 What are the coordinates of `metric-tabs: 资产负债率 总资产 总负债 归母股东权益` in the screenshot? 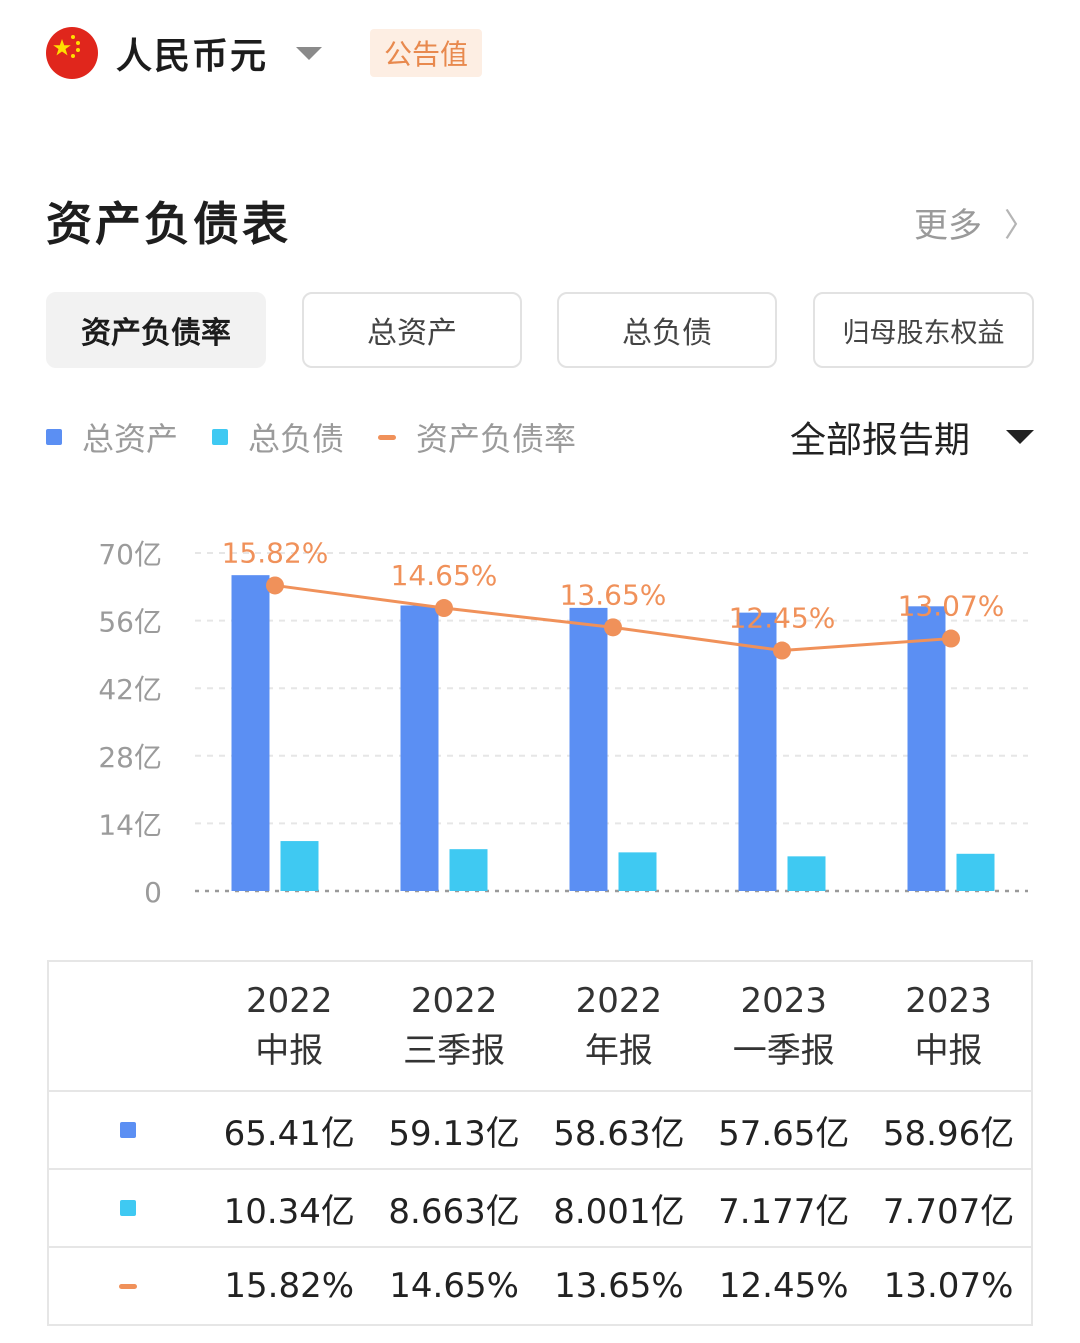 It's located at (540, 332).